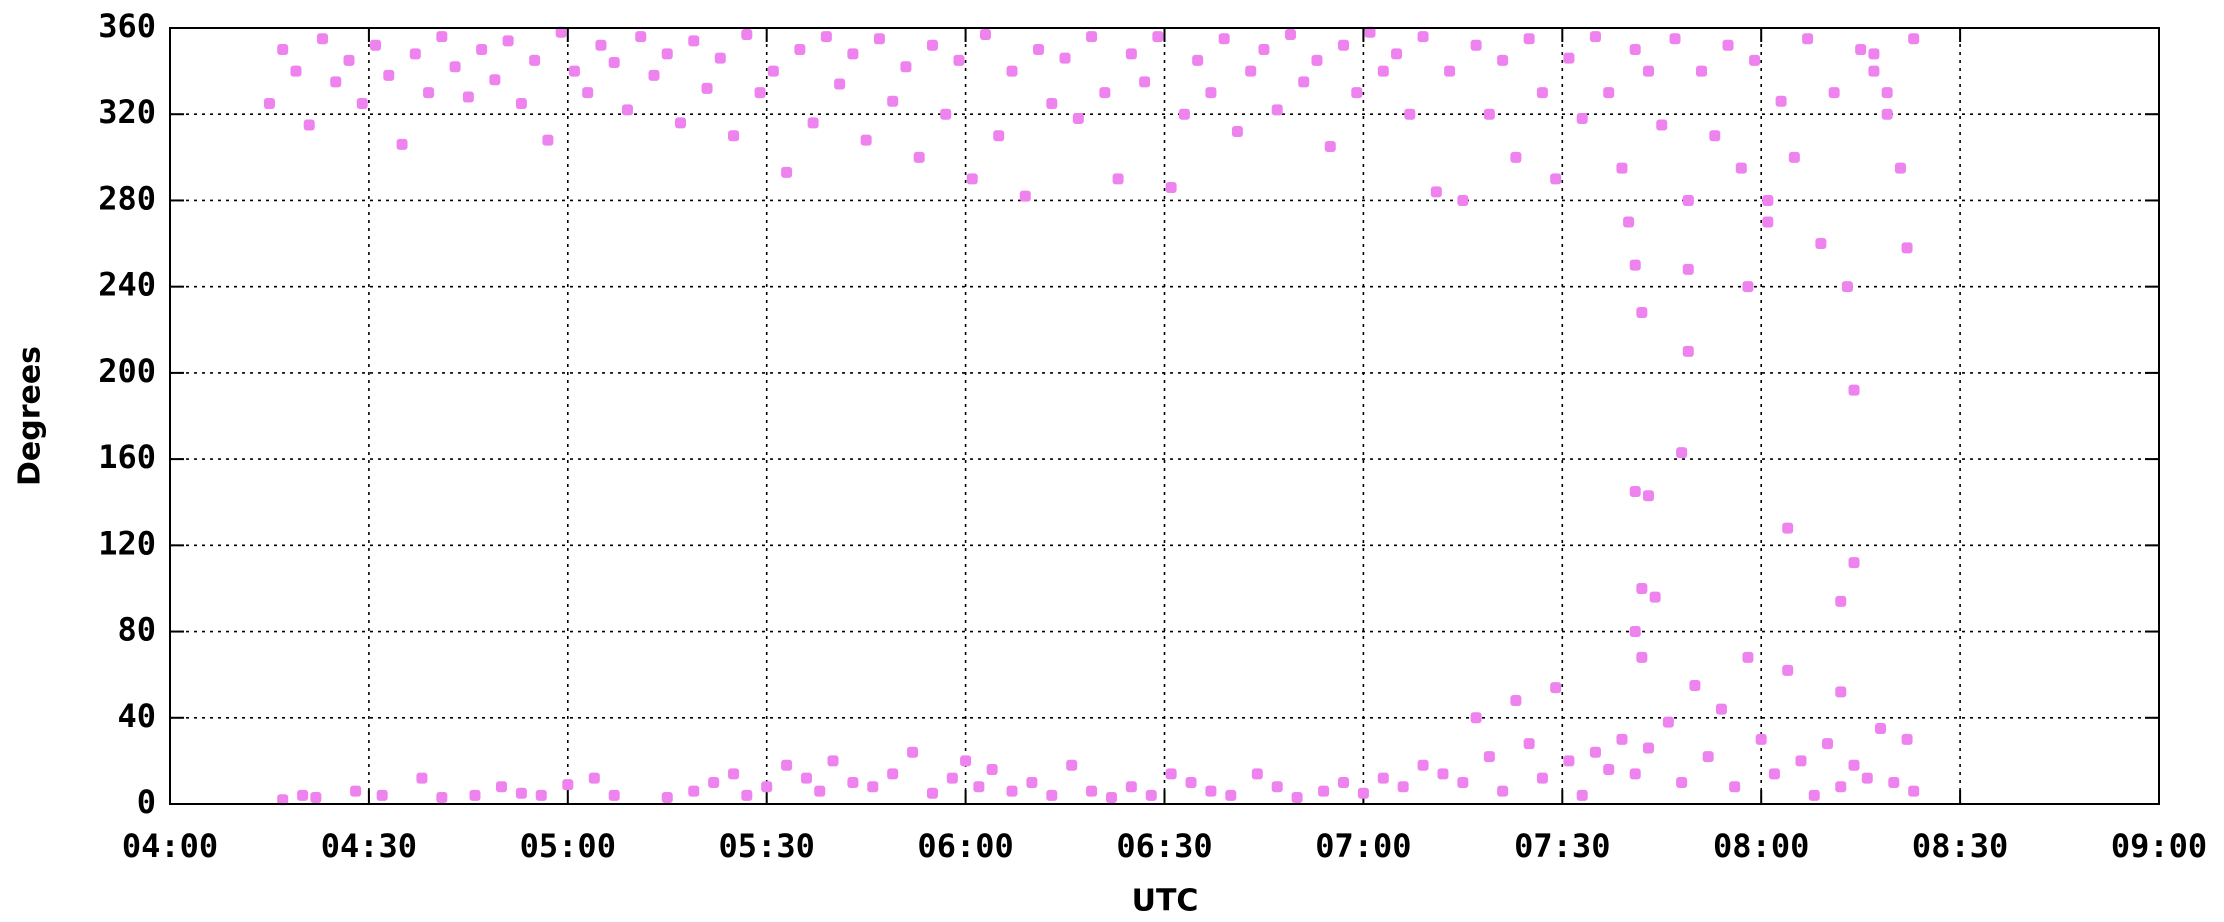 The image size is (2224, 922). What do you see at coordinates (136, 716) in the screenshot?
I see `y-tick-label: 40` at bounding box center [136, 716].